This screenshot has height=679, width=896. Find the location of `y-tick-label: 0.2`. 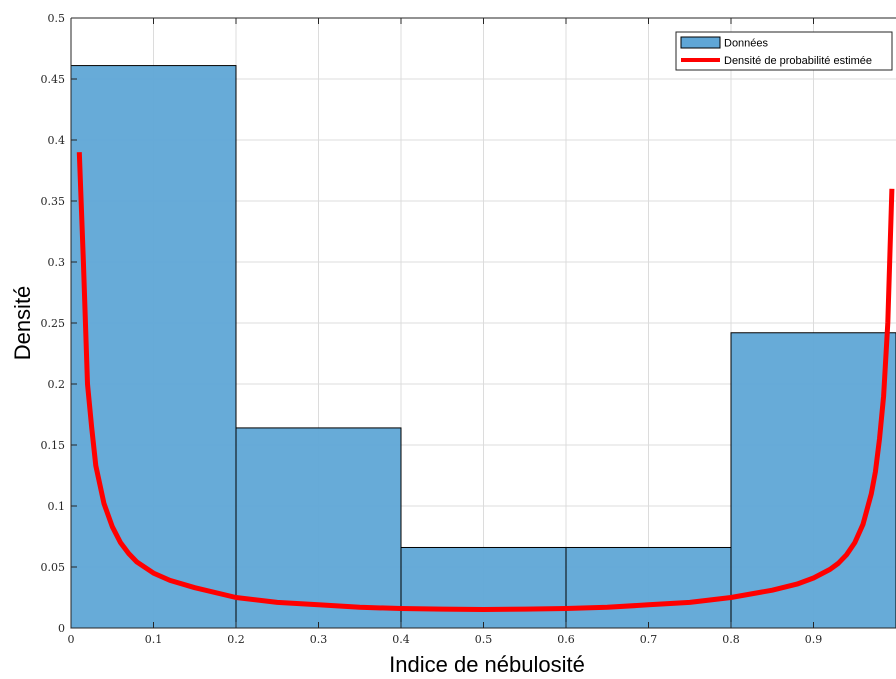

y-tick-label: 0.2 is located at coordinates (57, 384).